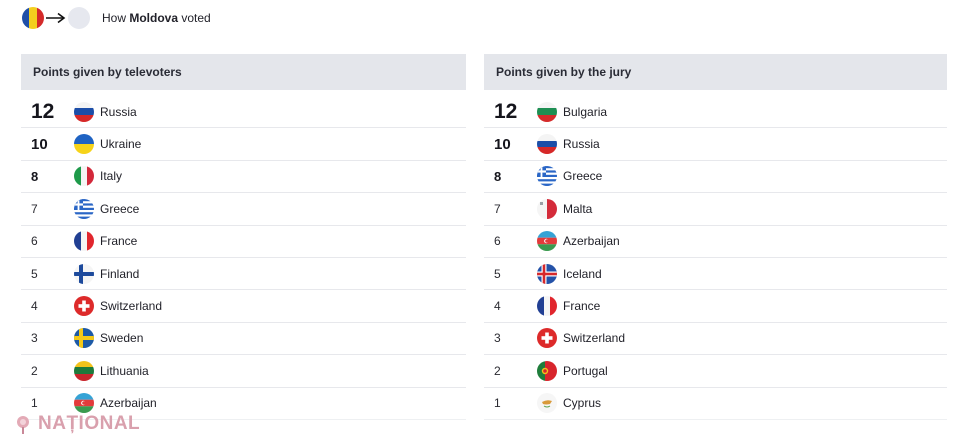 The height and width of the screenshot is (442, 960). I want to click on country-name: Bulgaria, so click(585, 111).